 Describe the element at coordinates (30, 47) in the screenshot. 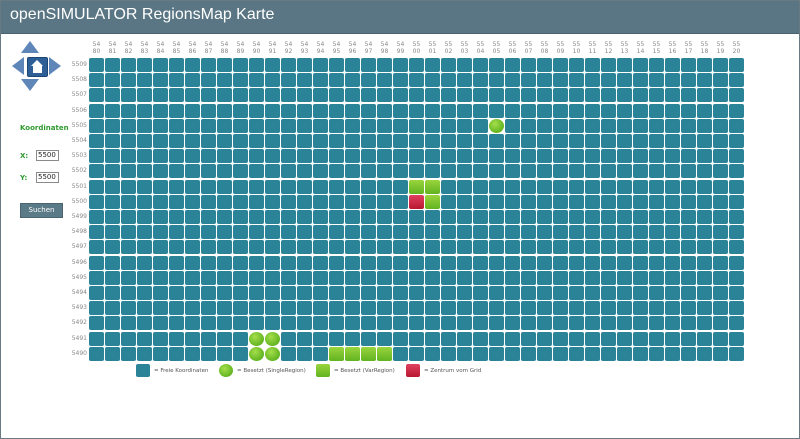

I see `arrow-up-icon` at that location.